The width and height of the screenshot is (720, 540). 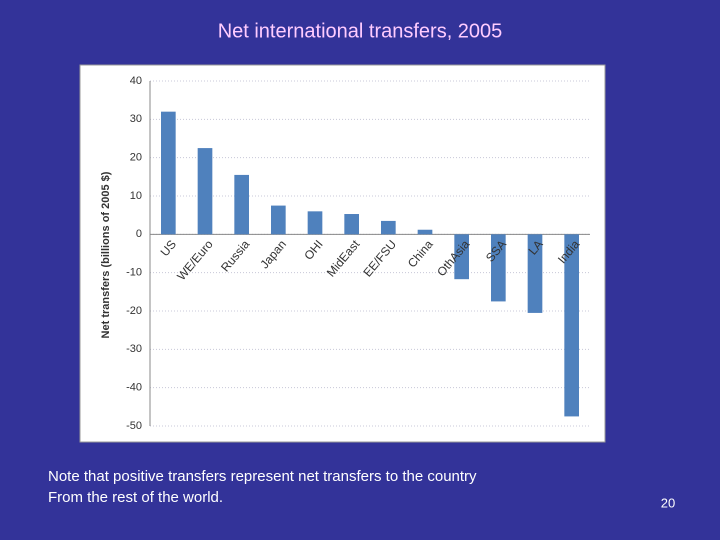 I want to click on y-axis-label: Net transfers (billions of 2005 $), so click(x=106, y=254).